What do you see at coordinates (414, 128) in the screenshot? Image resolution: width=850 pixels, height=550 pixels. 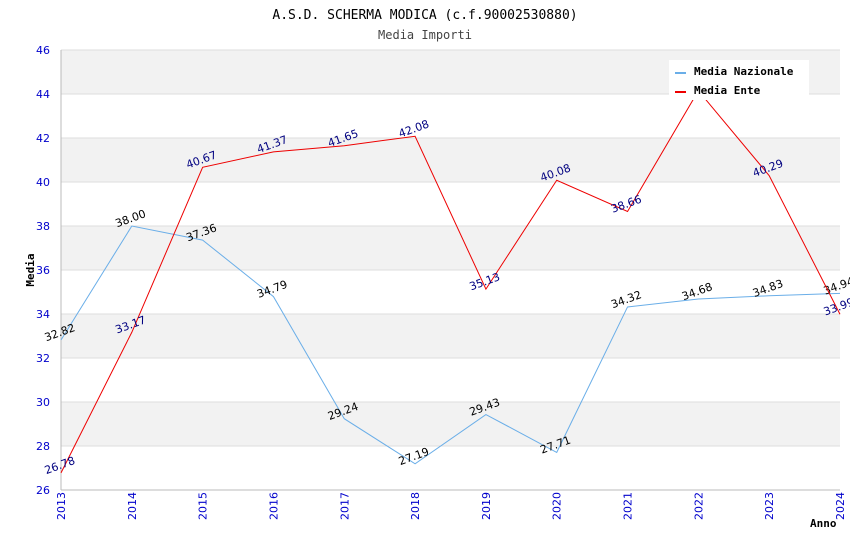 I see `data-label-ente: 42.08` at bounding box center [414, 128].